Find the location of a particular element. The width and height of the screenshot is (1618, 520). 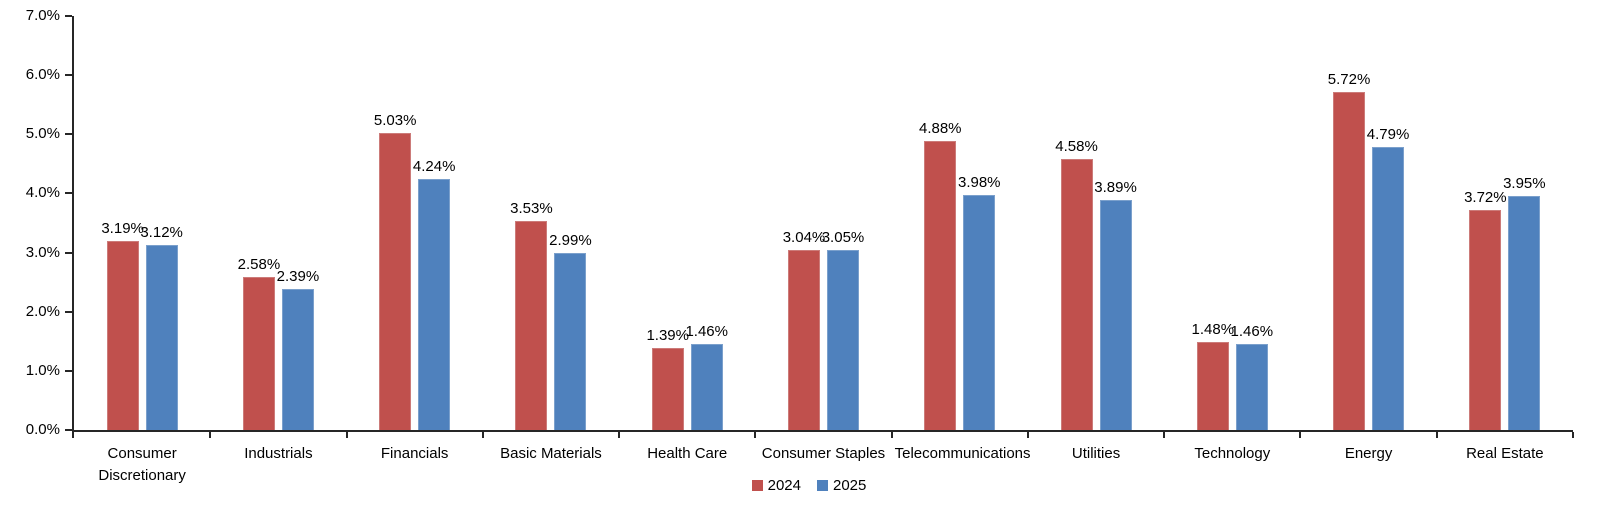

legend-item-2025: 2025 is located at coordinates (841, 485).